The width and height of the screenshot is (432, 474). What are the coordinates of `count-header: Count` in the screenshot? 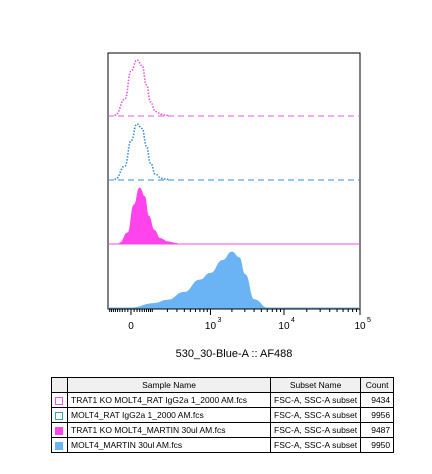 It's located at (377, 385).